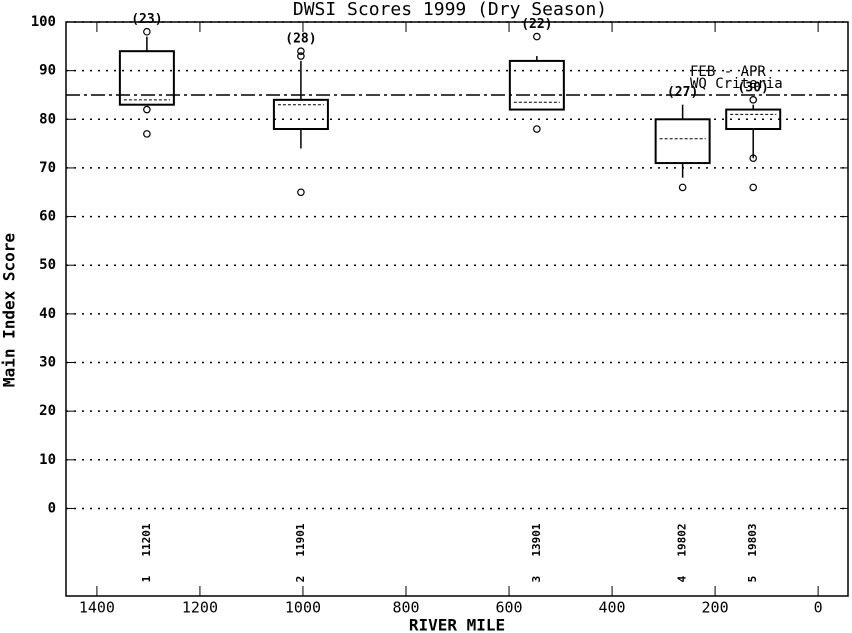 The image size is (852, 633). I want to click on station-number: 3, so click(536, 579).